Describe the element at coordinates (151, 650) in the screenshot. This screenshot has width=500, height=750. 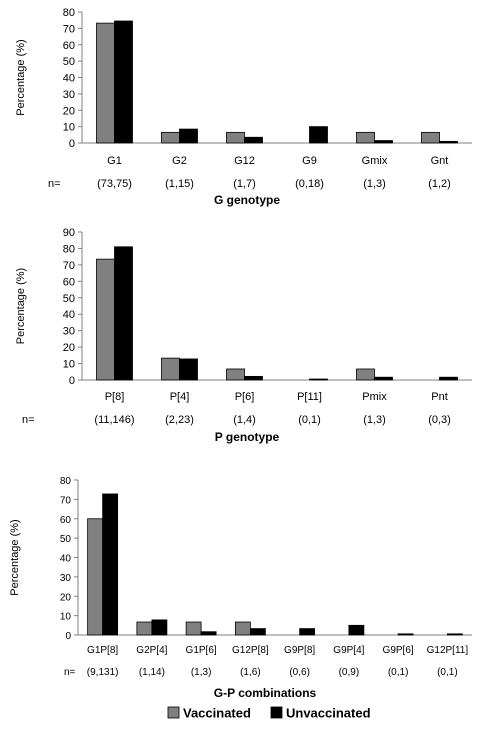
I see `category-label: G2P[4]` at that location.